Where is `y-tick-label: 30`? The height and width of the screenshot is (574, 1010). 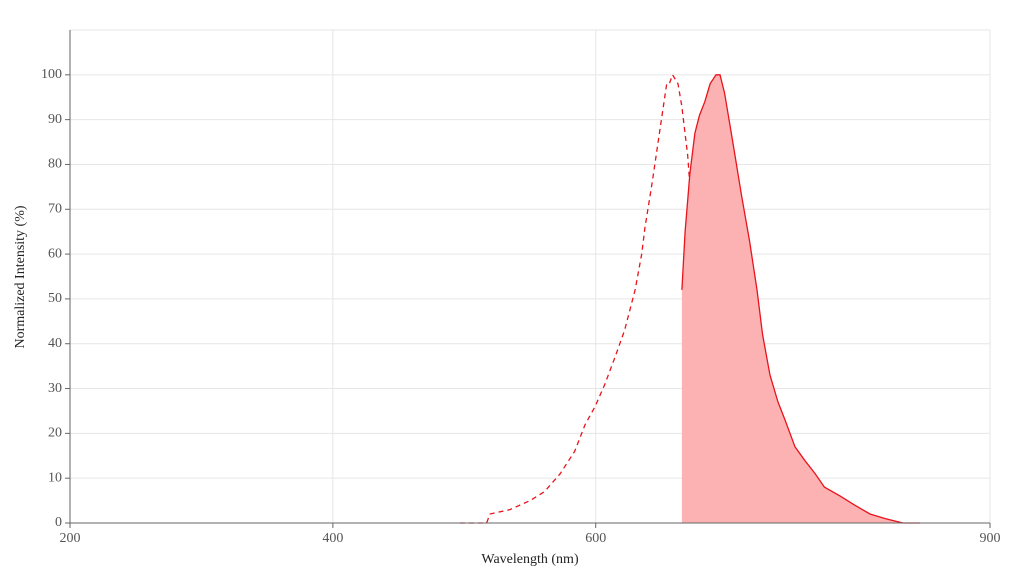
y-tick-label: 30 is located at coordinates (55, 388).